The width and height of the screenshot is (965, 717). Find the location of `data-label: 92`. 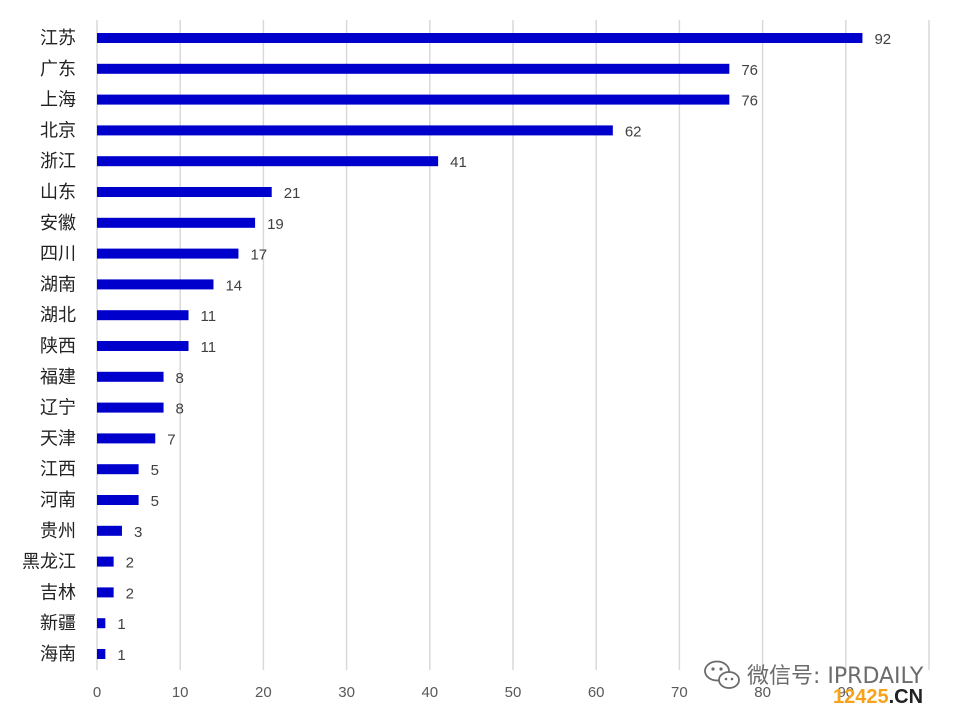

data-label: 92 is located at coordinates (882, 39).